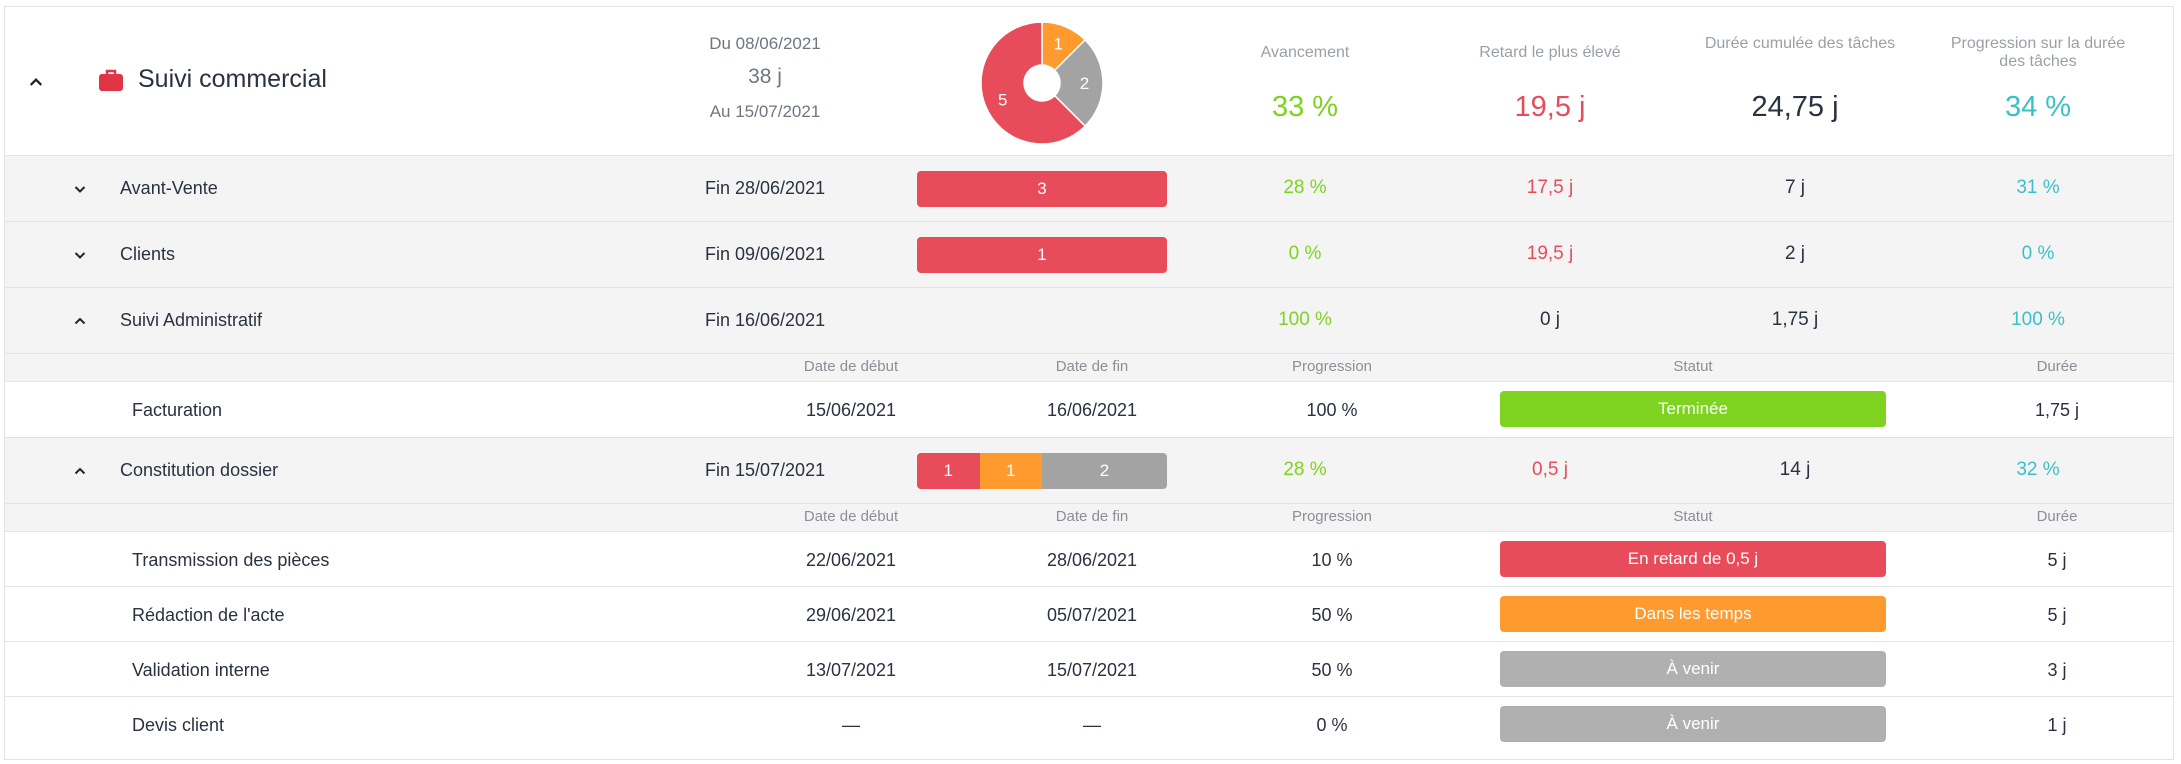 The width and height of the screenshot is (2181, 764). Describe the element at coordinates (1092, 615) in the screenshot. I see `task-end-date: 05/07/2021` at that location.